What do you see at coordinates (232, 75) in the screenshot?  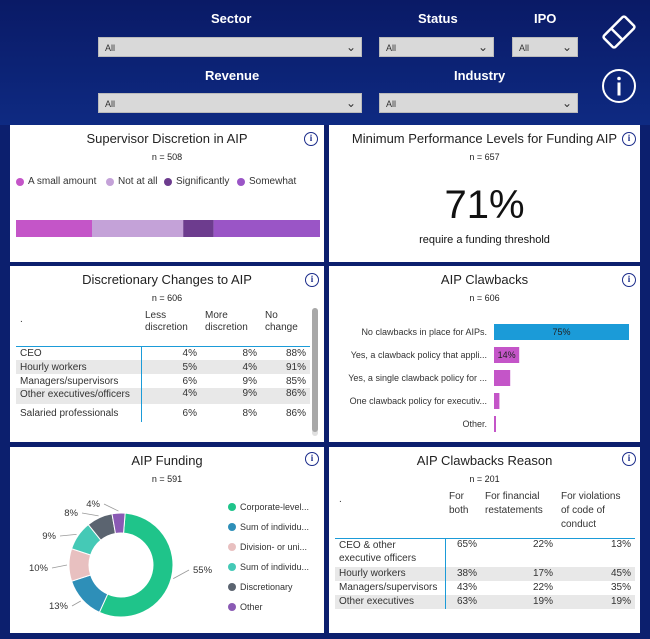 I see `revenue-label: Revenue` at bounding box center [232, 75].